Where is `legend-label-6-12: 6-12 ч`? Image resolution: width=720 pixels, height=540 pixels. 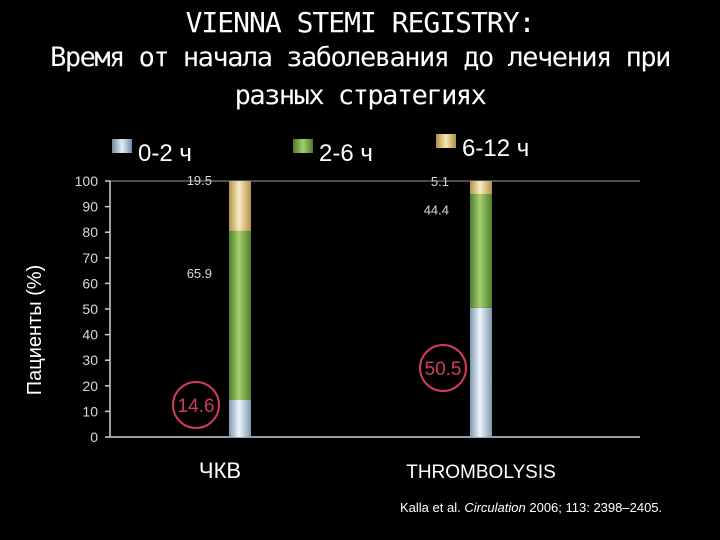
legend-label-6-12: 6-12 ч is located at coordinates (496, 148).